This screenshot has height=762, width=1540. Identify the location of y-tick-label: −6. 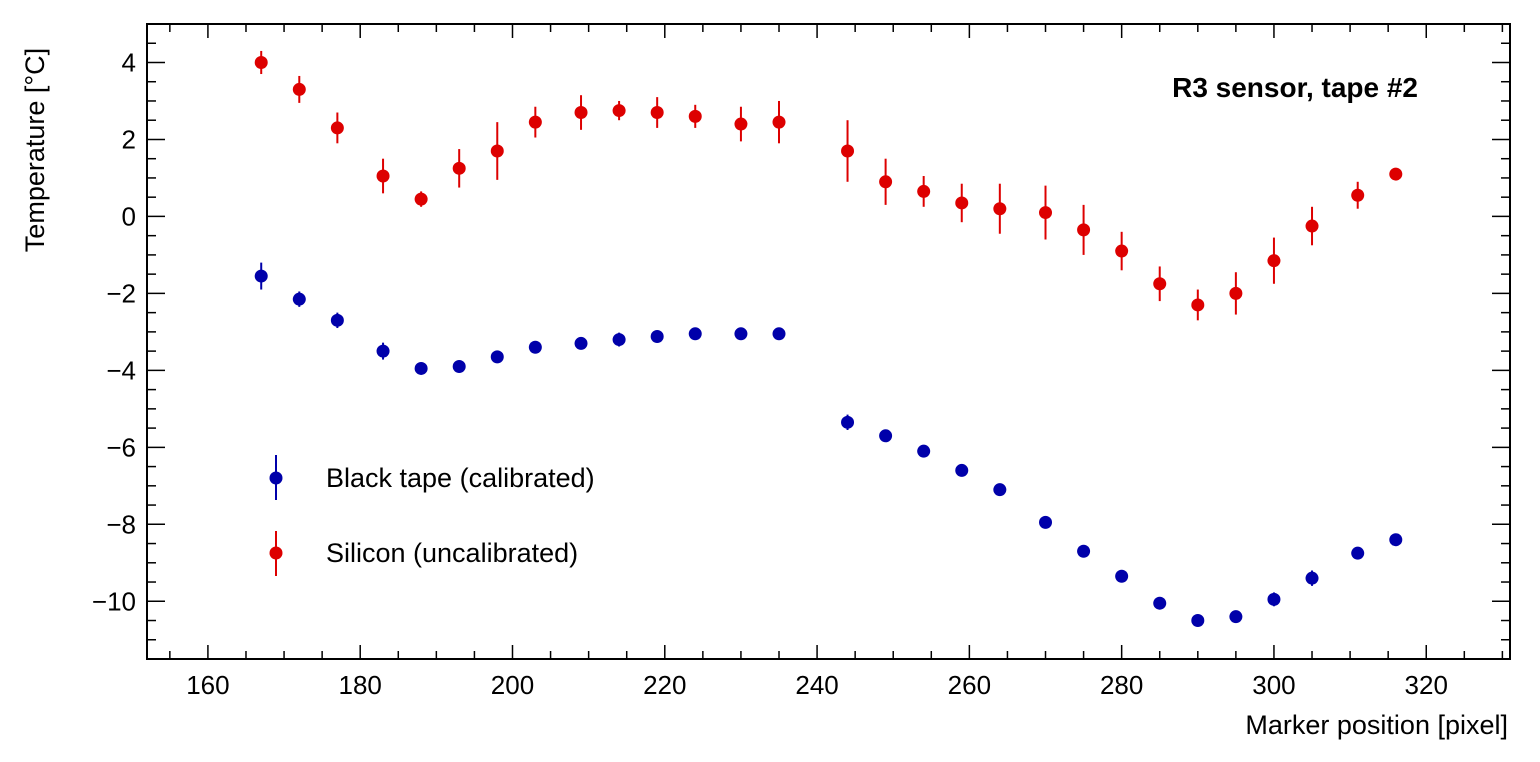
(121, 447).